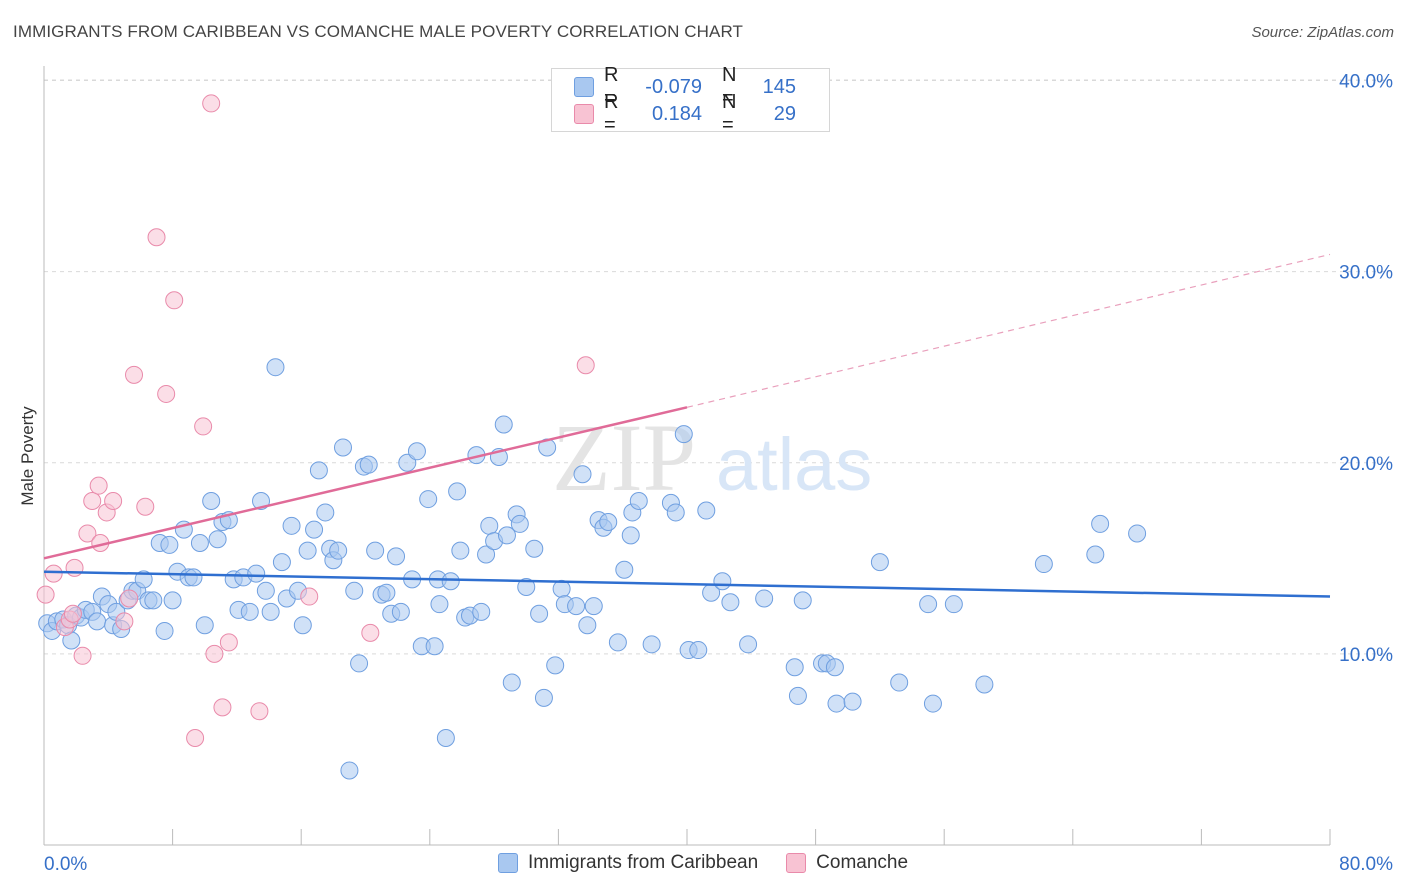 The image size is (1406, 892). Describe the element at coordinates (1008, 330) in the screenshot. I see `trend-extension-comanche` at that location.